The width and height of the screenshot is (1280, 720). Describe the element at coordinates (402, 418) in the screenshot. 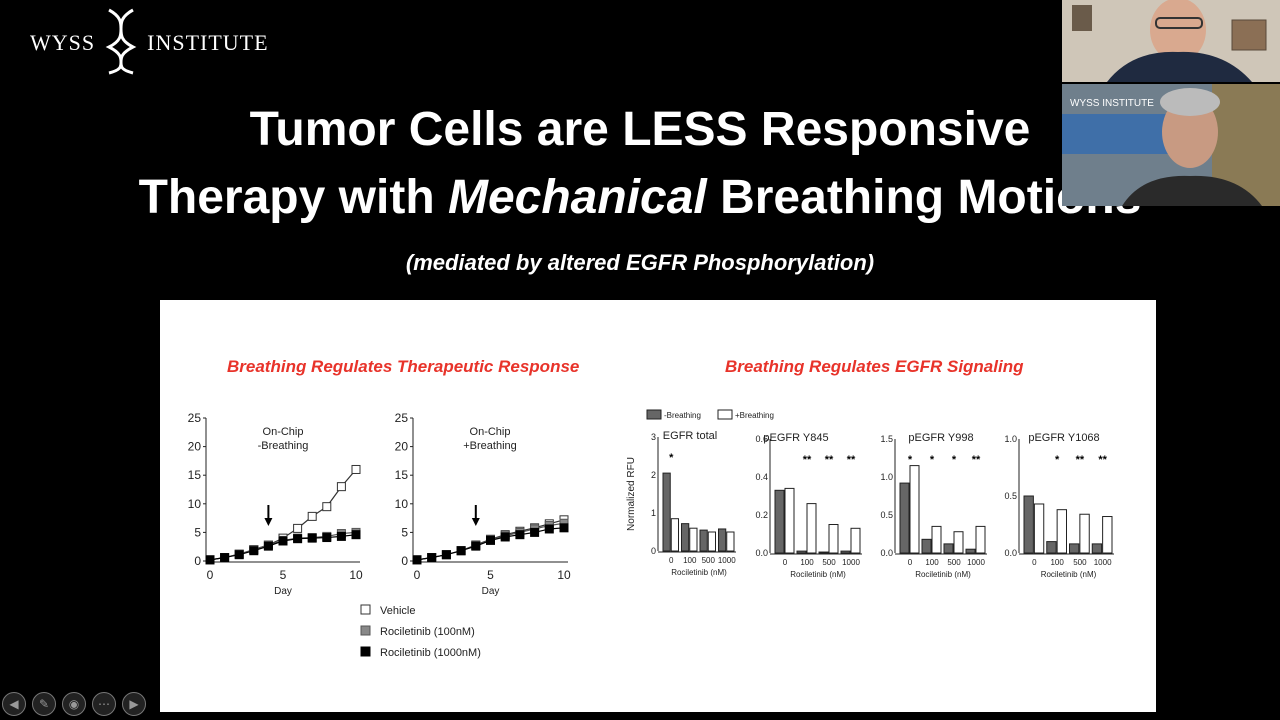

I see `y-tick-label: 25` at that location.